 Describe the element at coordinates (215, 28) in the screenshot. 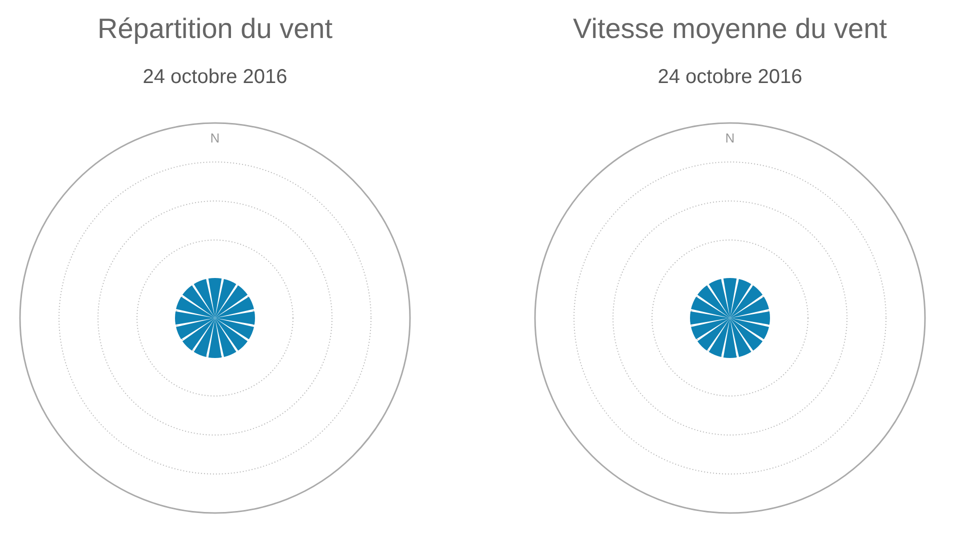

I see `chart-title: Répartition du vent` at that location.